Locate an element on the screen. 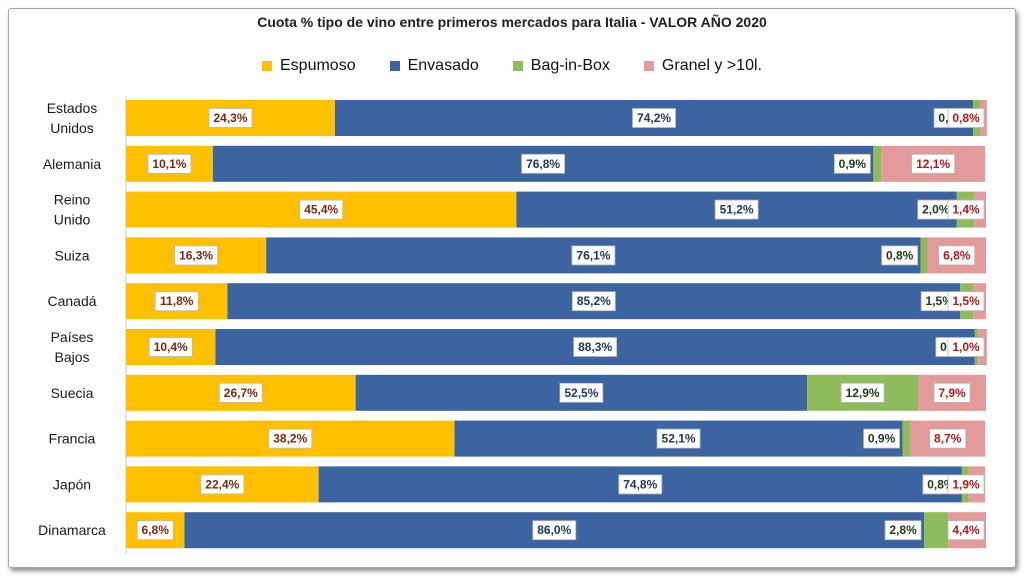  svg-text: 76,1% is located at coordinates (593, 255).